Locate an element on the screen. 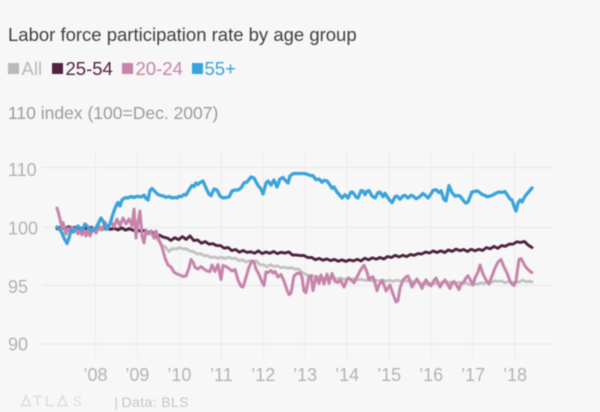 This screenshot has width=600, height=412. svg-text: 25-54 is located at coordinates (89, 68).